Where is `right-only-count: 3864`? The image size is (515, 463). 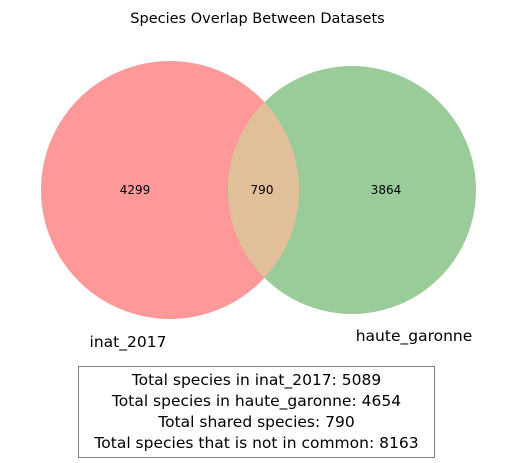
right-only-count: 3864 is located at coordinates (386, 190).